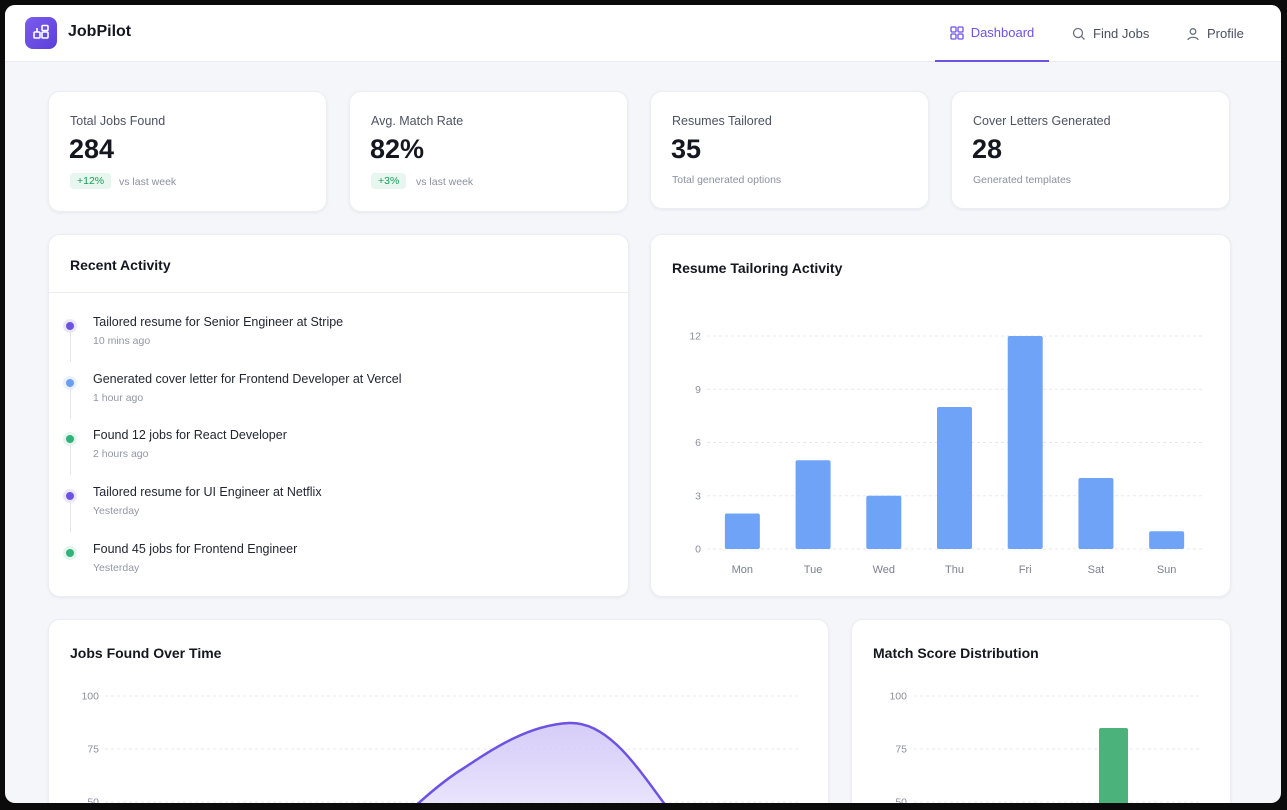 Image resolution: width=1287 pixels, height=810 pixels. Describe the element at coordinates (338, 292) in the screenshot. I see `divider` at that location.